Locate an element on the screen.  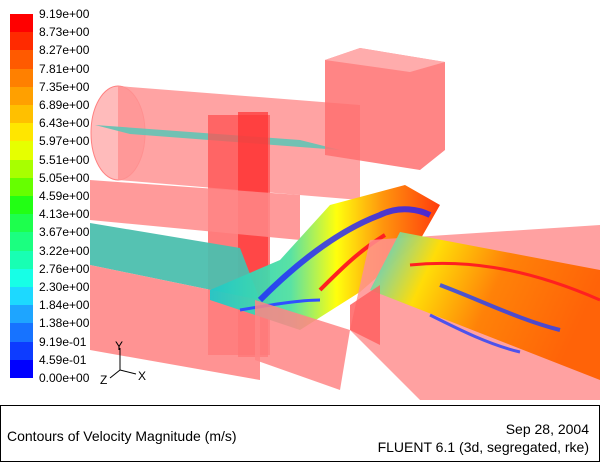
legend-tick-label: 2.76e+00 is located at coordinates (64, 268).